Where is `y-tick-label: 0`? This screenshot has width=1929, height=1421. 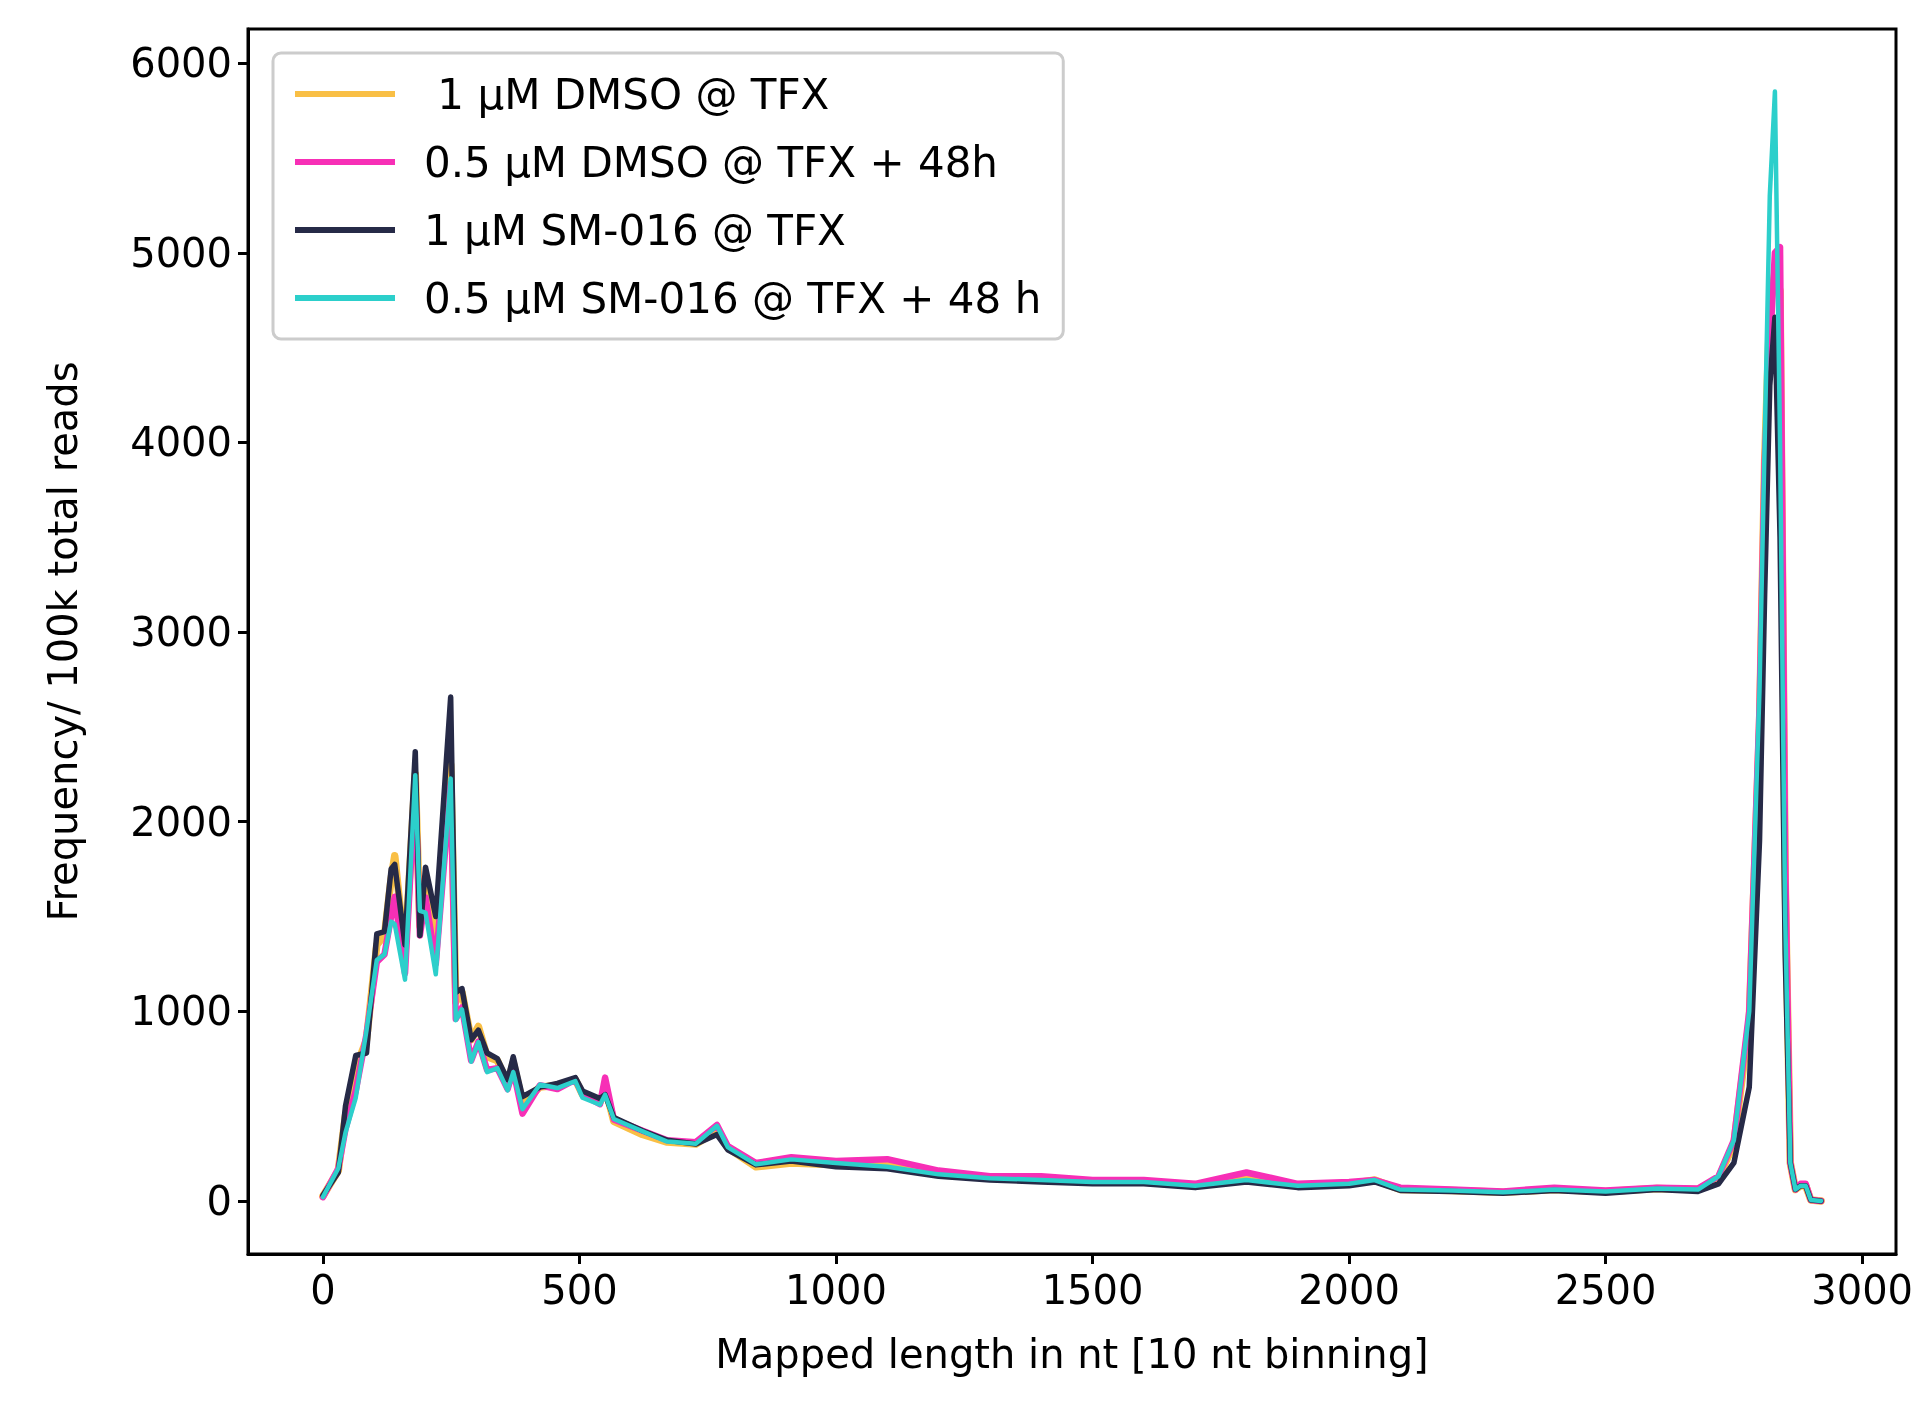
y-tick-label: 0 is located at coordinates (219, 1200).